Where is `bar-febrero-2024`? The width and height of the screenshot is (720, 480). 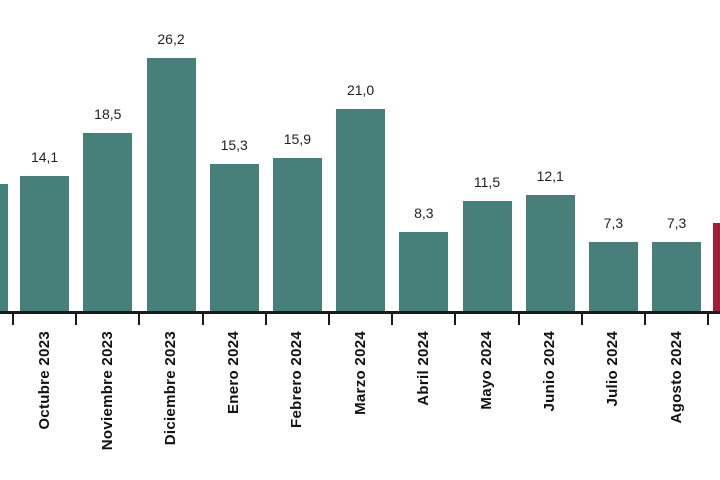 bar-febrero-2024 is located at coordinates (297, 235).